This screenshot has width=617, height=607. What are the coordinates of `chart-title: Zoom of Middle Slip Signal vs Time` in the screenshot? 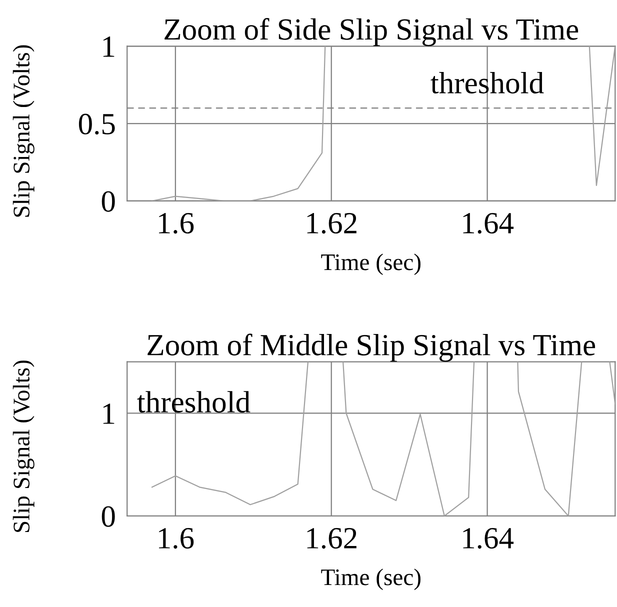 It's located at (372, 348).